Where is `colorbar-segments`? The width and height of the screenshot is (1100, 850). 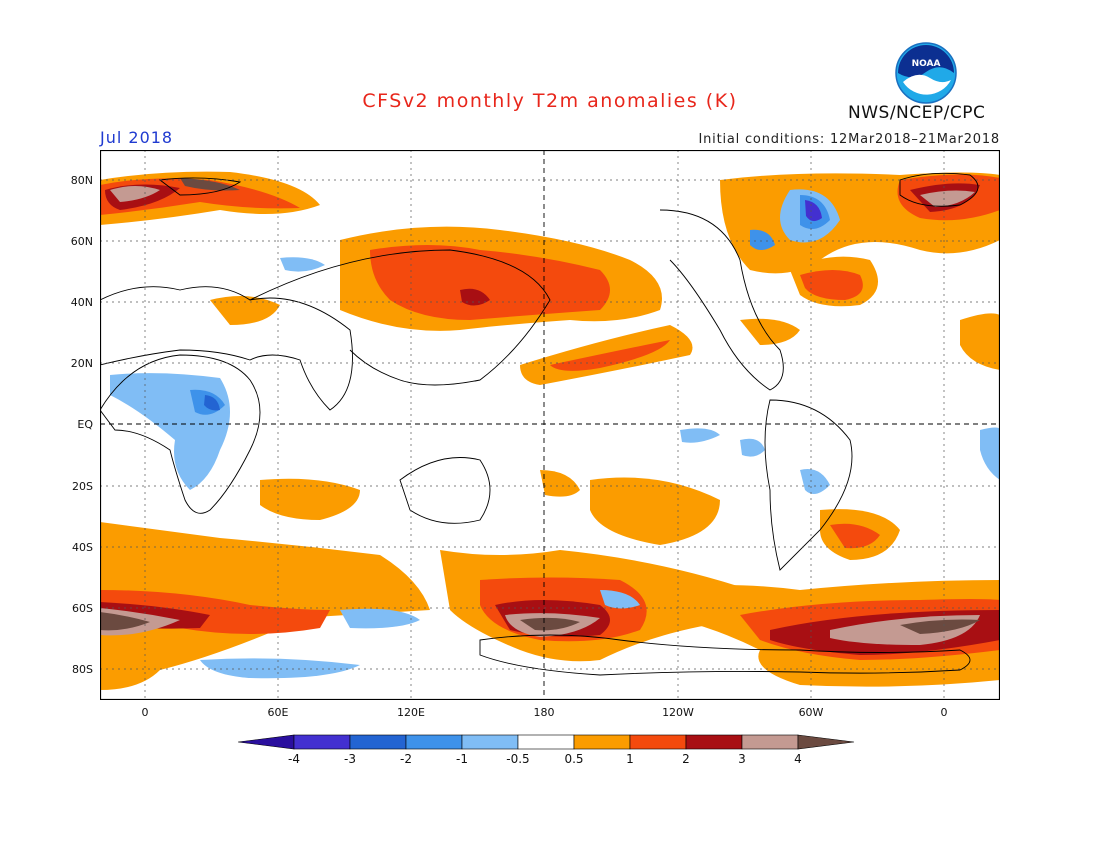 colorbar-segments is located at coordinates (546, 742).